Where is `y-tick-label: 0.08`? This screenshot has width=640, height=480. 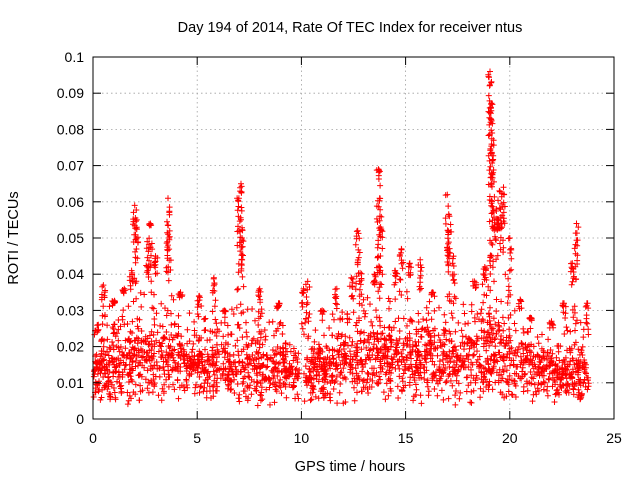 y-tick-label: 0.08 is located at coordinates (70, 129).